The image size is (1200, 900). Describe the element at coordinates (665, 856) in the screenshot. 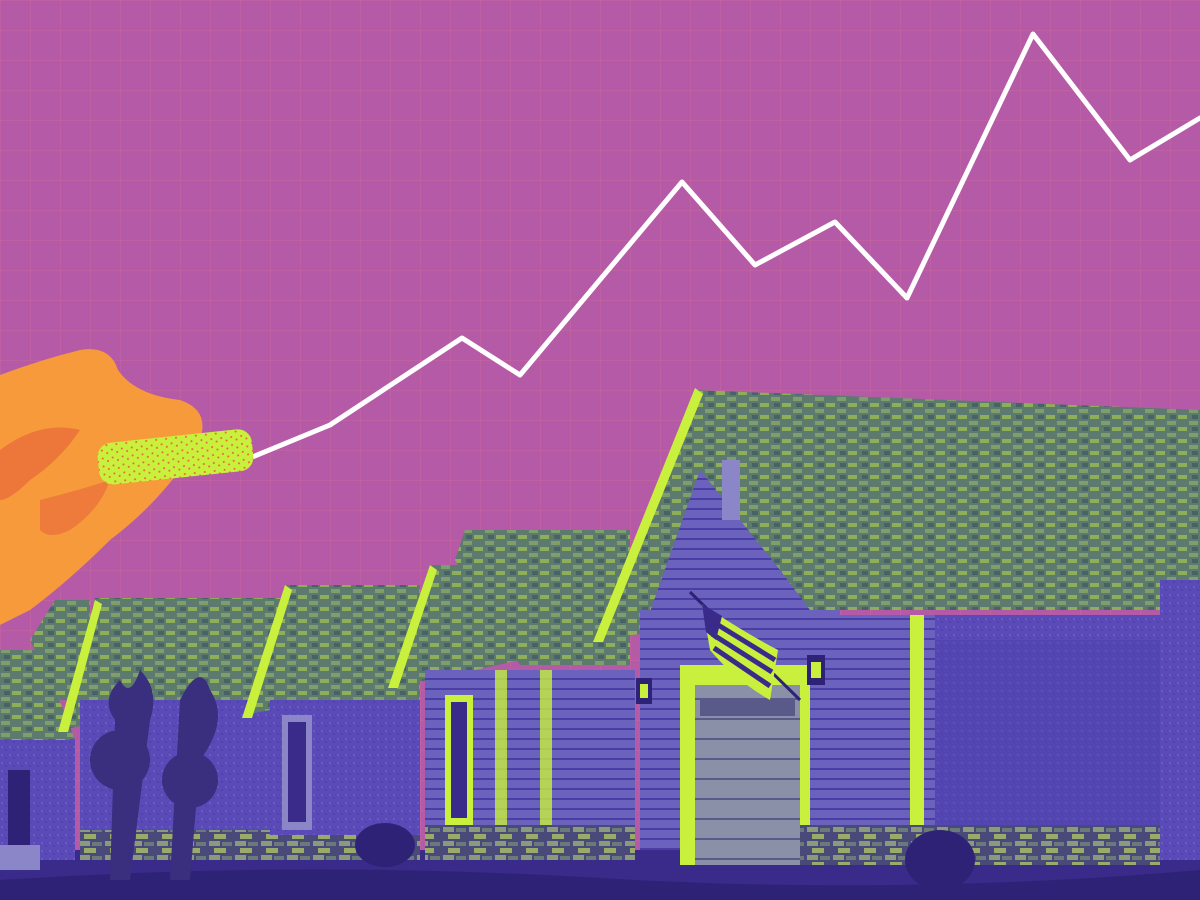

I see `shrub` at that location.